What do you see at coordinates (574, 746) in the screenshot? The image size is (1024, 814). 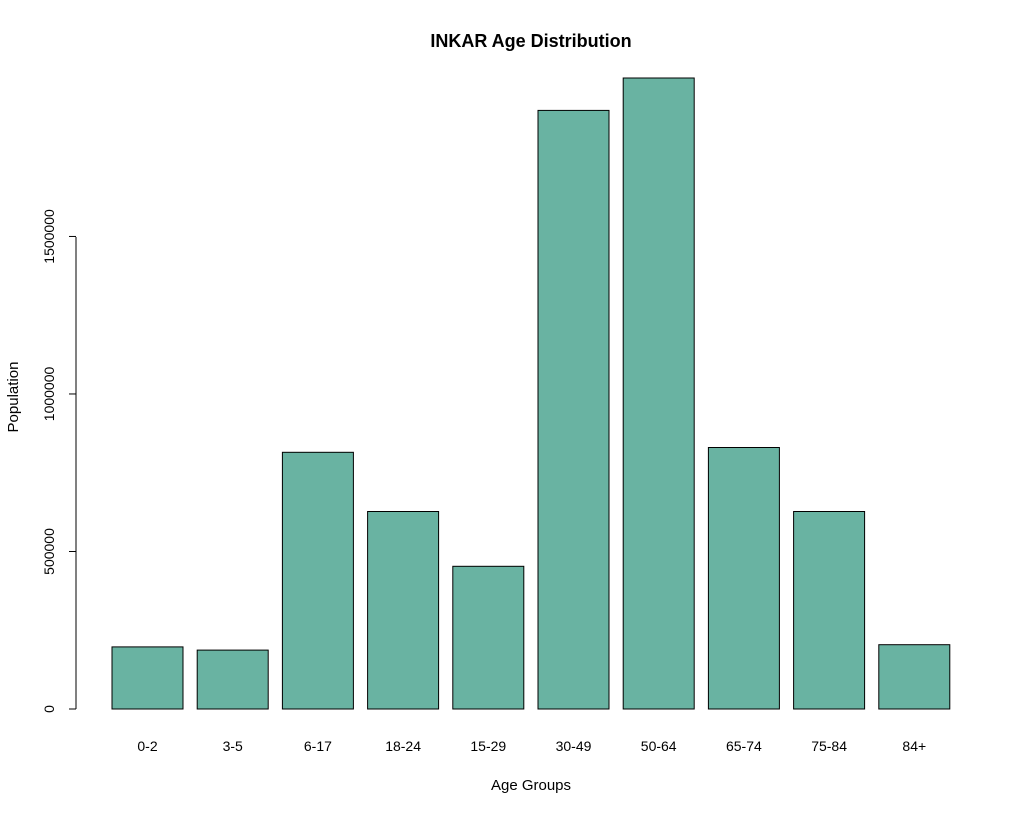 I see `x-tick-label: 30-49` at bounding box center [574, 746].